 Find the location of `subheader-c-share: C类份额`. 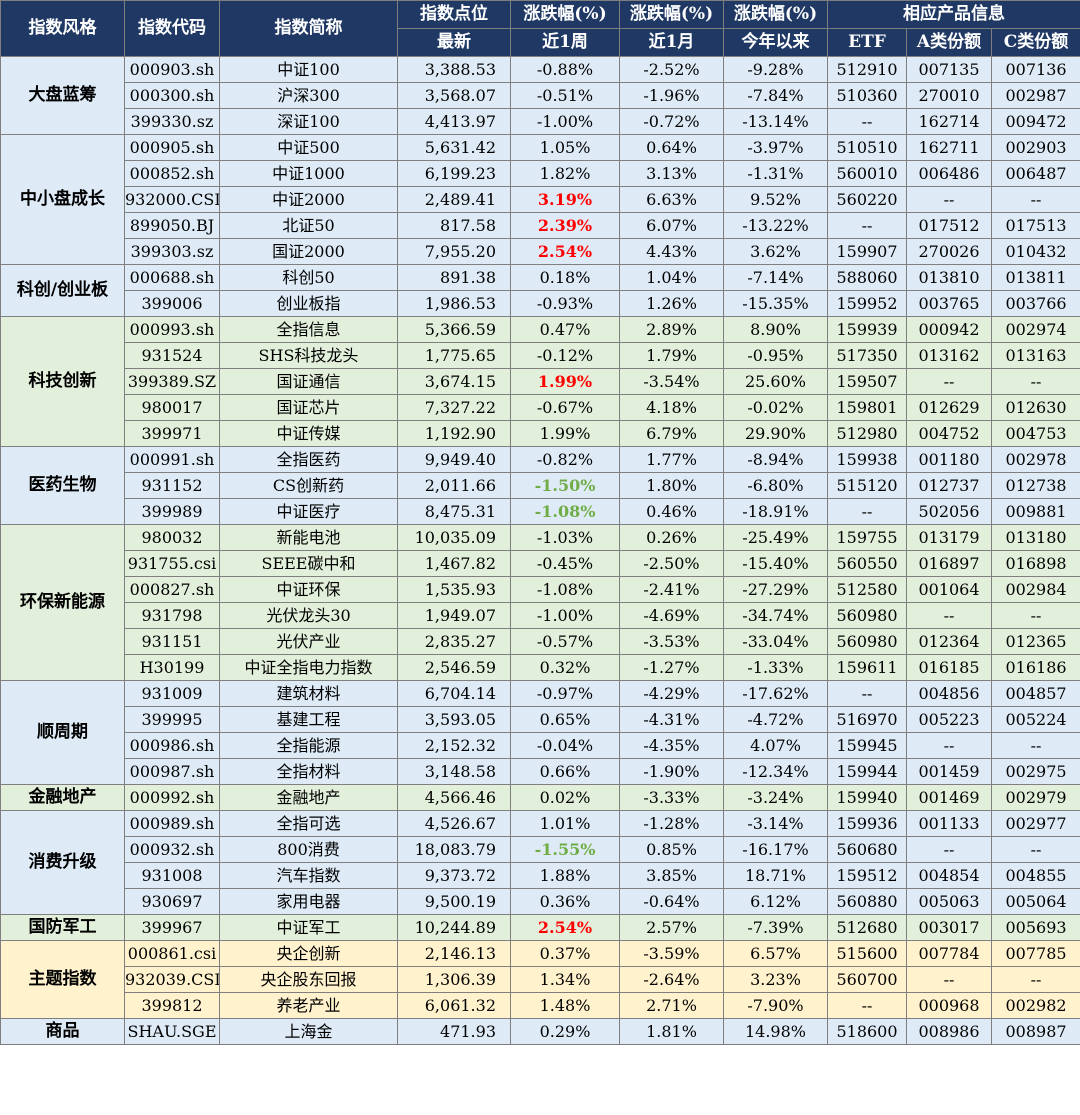

subheader-c-share: C类份额 is located at coordinates (1035, 42).